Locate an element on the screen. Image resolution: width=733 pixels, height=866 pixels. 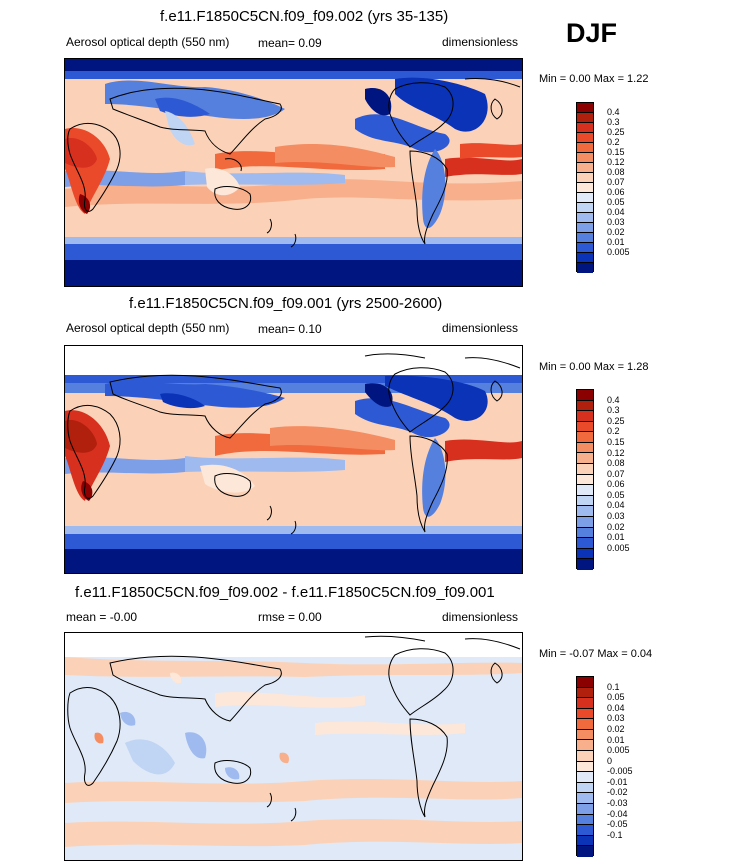
colorbar-swatches-bottom is located at coordinates (585, 766).